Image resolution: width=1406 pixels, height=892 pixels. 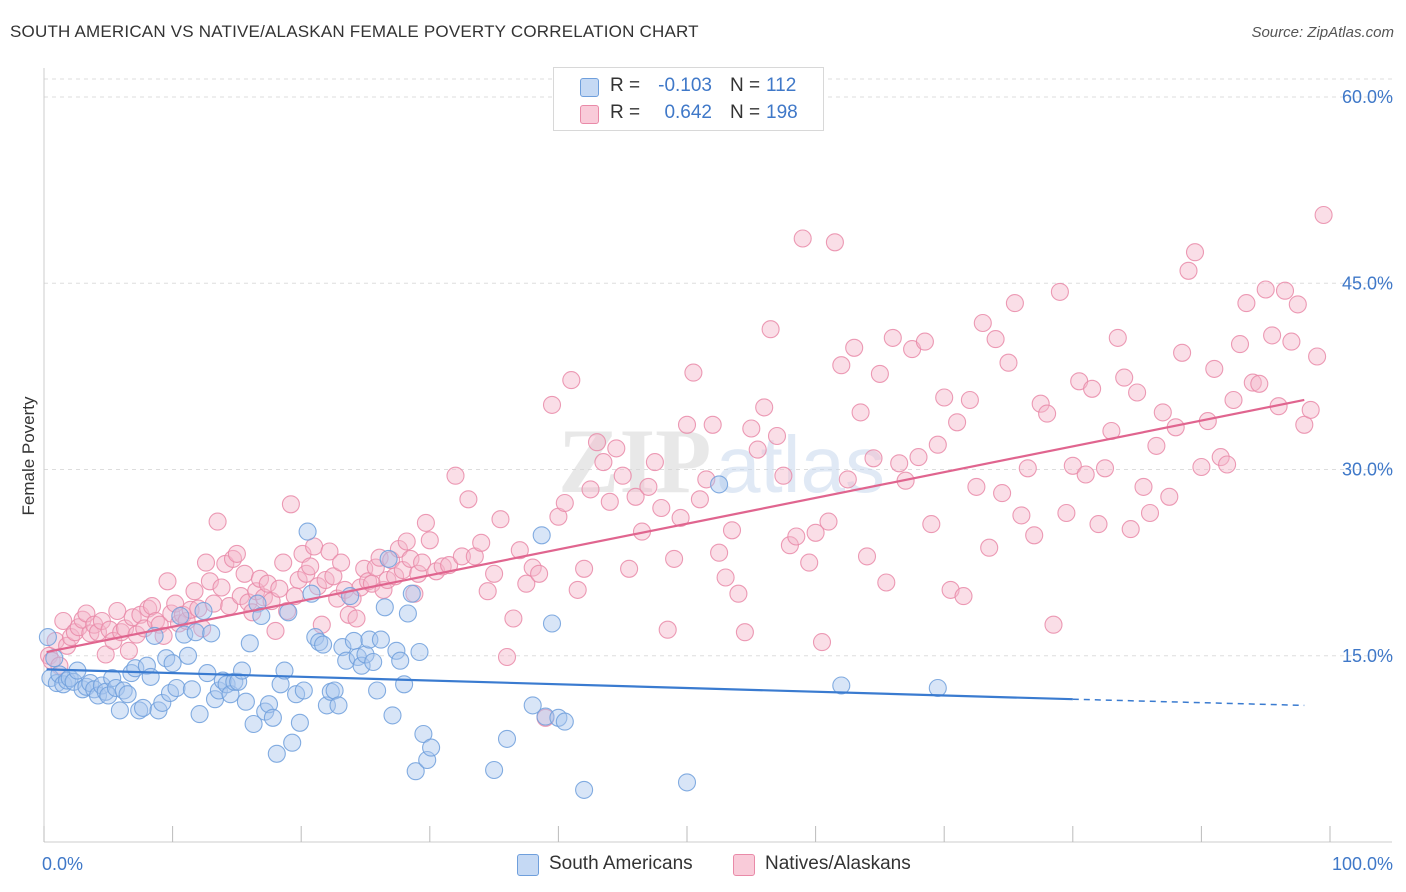 What do you see at coordinates (688, 87) in the screenshot?
I see `legend-row-south-americans: R = -0.103 N = 112` at bounding box center [688, 87].